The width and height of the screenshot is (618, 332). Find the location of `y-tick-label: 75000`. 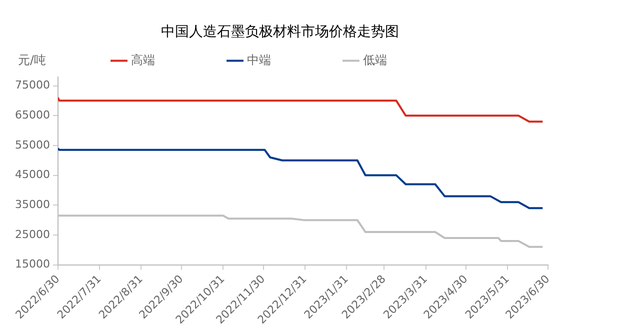

y-tick-label: 75000 is located at coordinates (32, 85).